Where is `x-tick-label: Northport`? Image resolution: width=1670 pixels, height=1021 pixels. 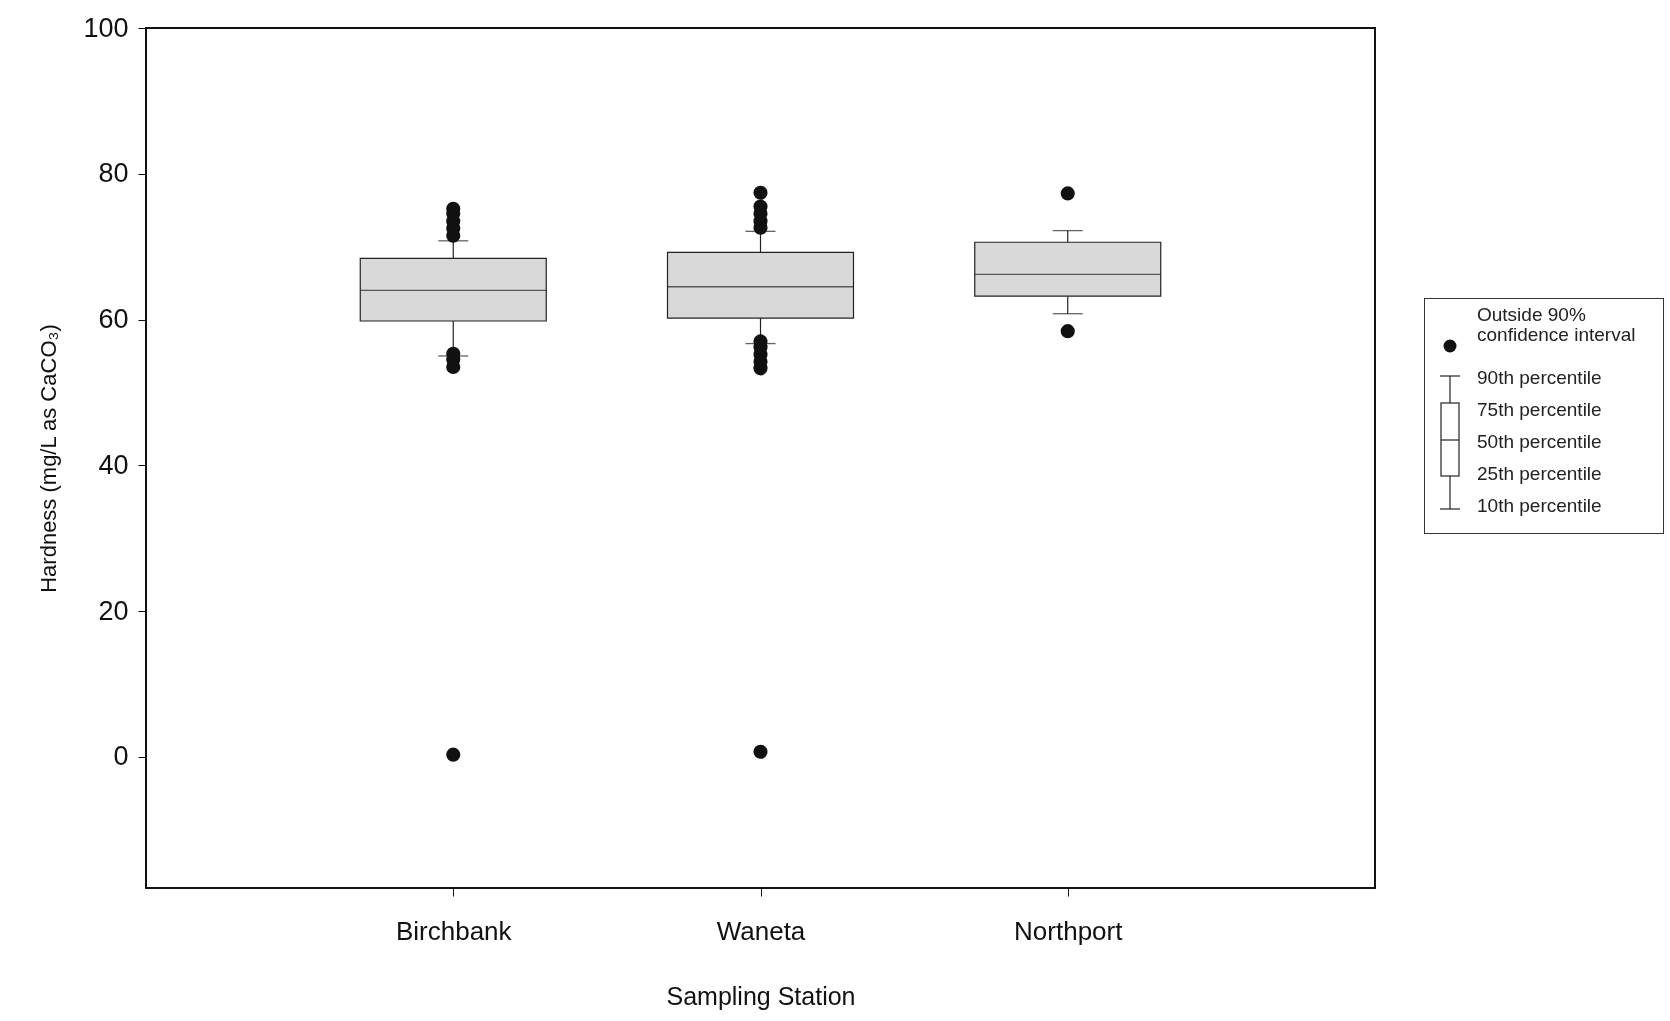
x-tick-label: Northport is located at coordinates (1069, 930).